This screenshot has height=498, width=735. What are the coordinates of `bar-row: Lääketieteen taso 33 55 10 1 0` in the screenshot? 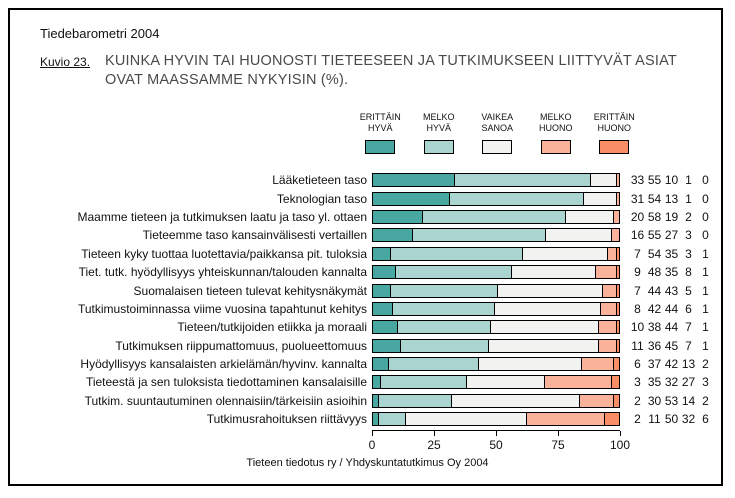 It's located at (367, 180).